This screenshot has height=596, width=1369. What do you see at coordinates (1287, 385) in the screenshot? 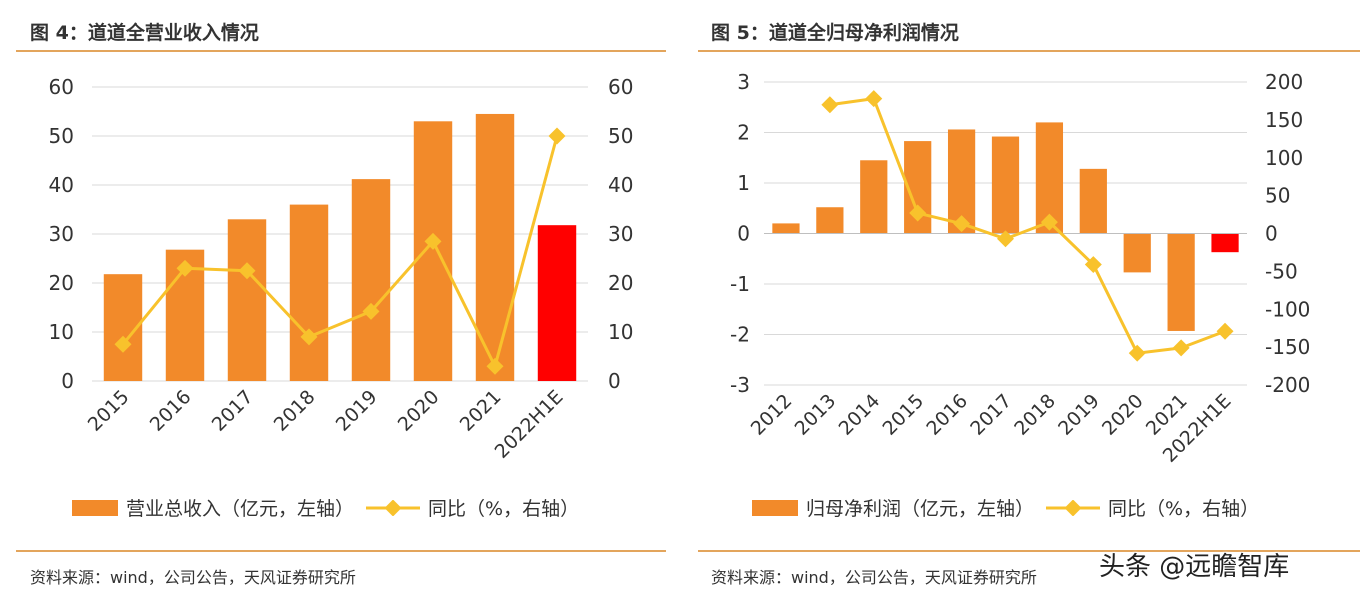
I see `right-axis-tick-label: -200` at bounding box center [1287, 385].